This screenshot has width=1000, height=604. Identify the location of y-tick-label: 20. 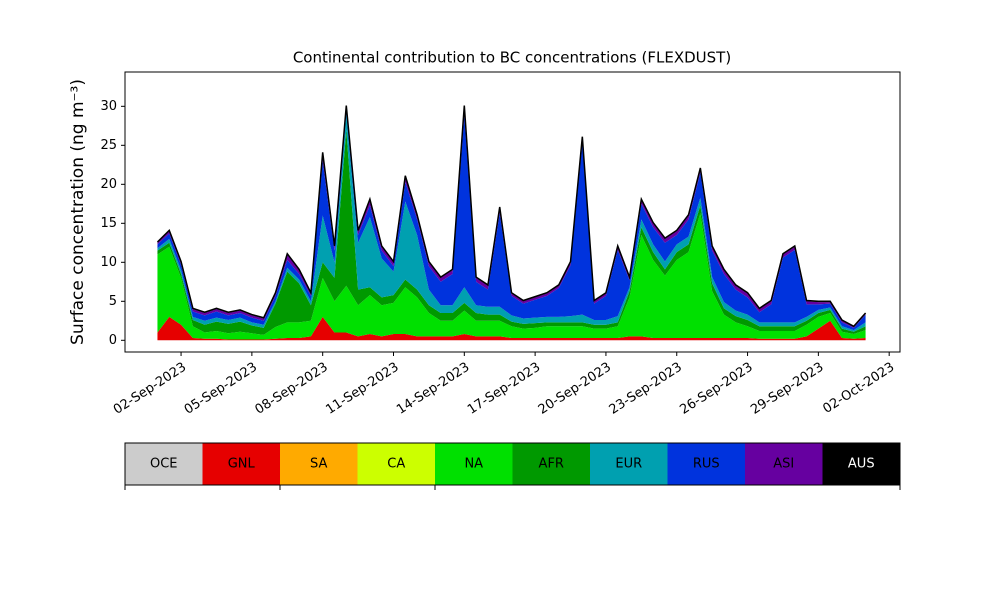
(108, 184).